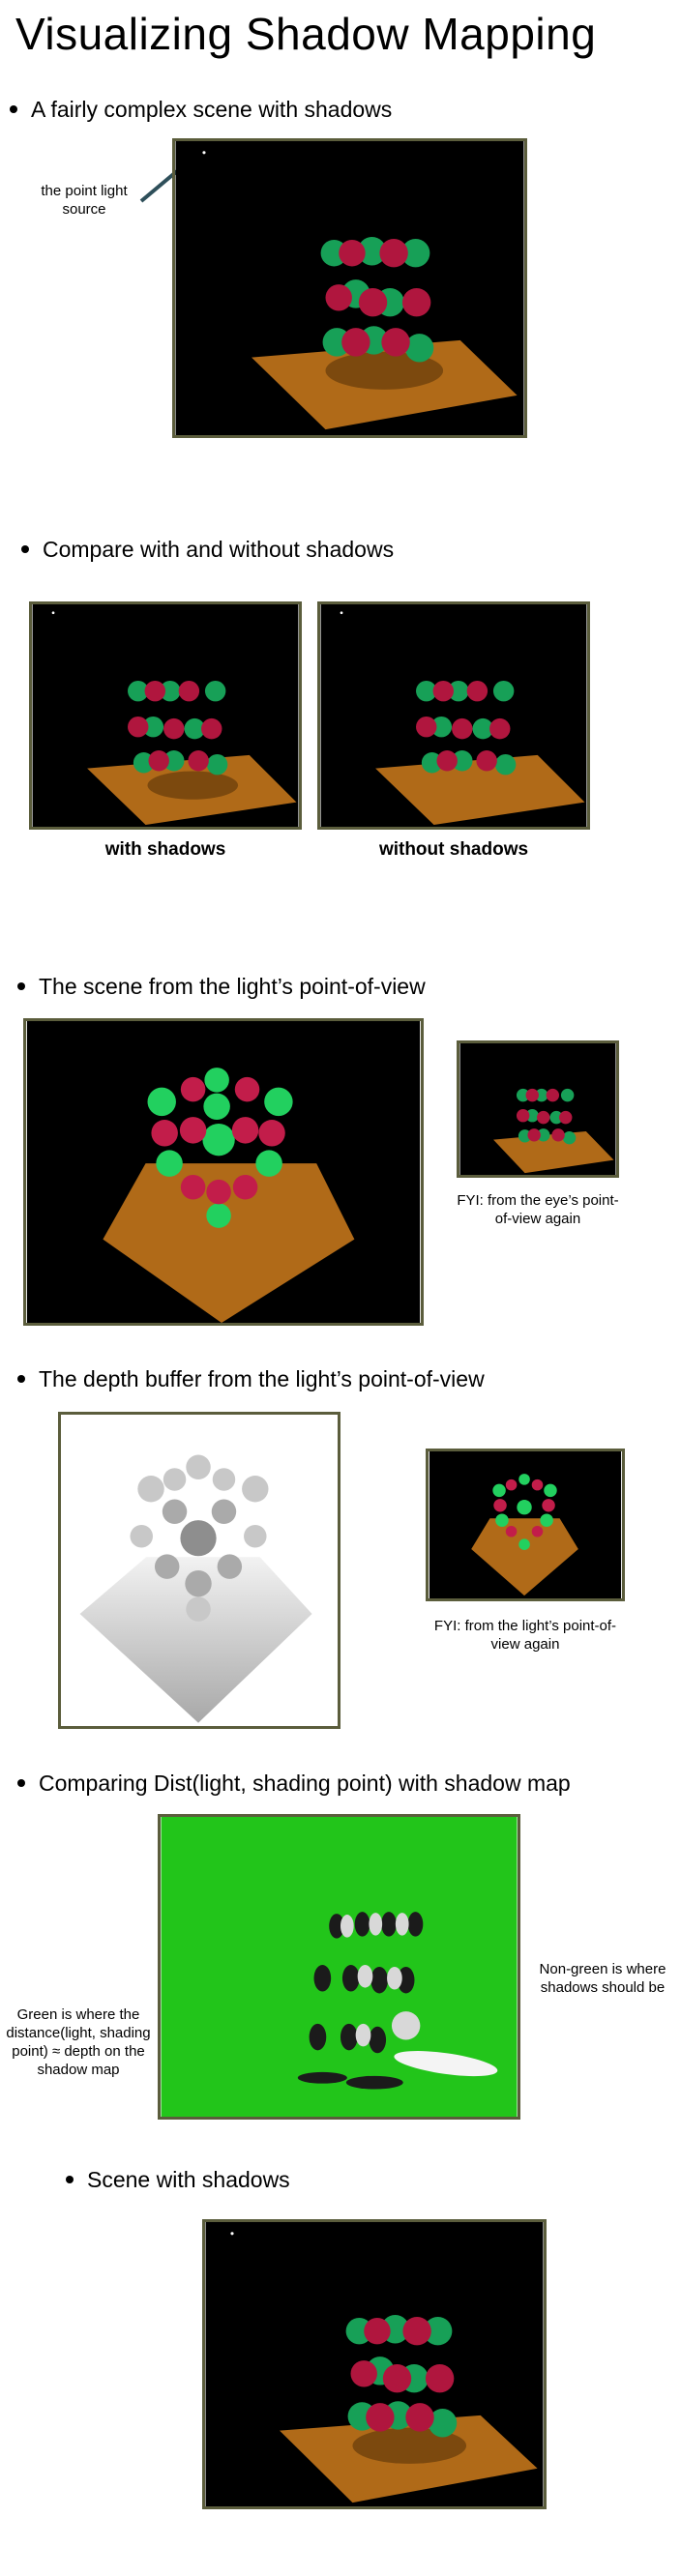 Image resolution: width=681 pixels, height=2576 pixels. What do you see at coordinates (453, 849) in the screenshot?
I see `caption-without-shadows: without shadows` at bounding box center [453, 849].